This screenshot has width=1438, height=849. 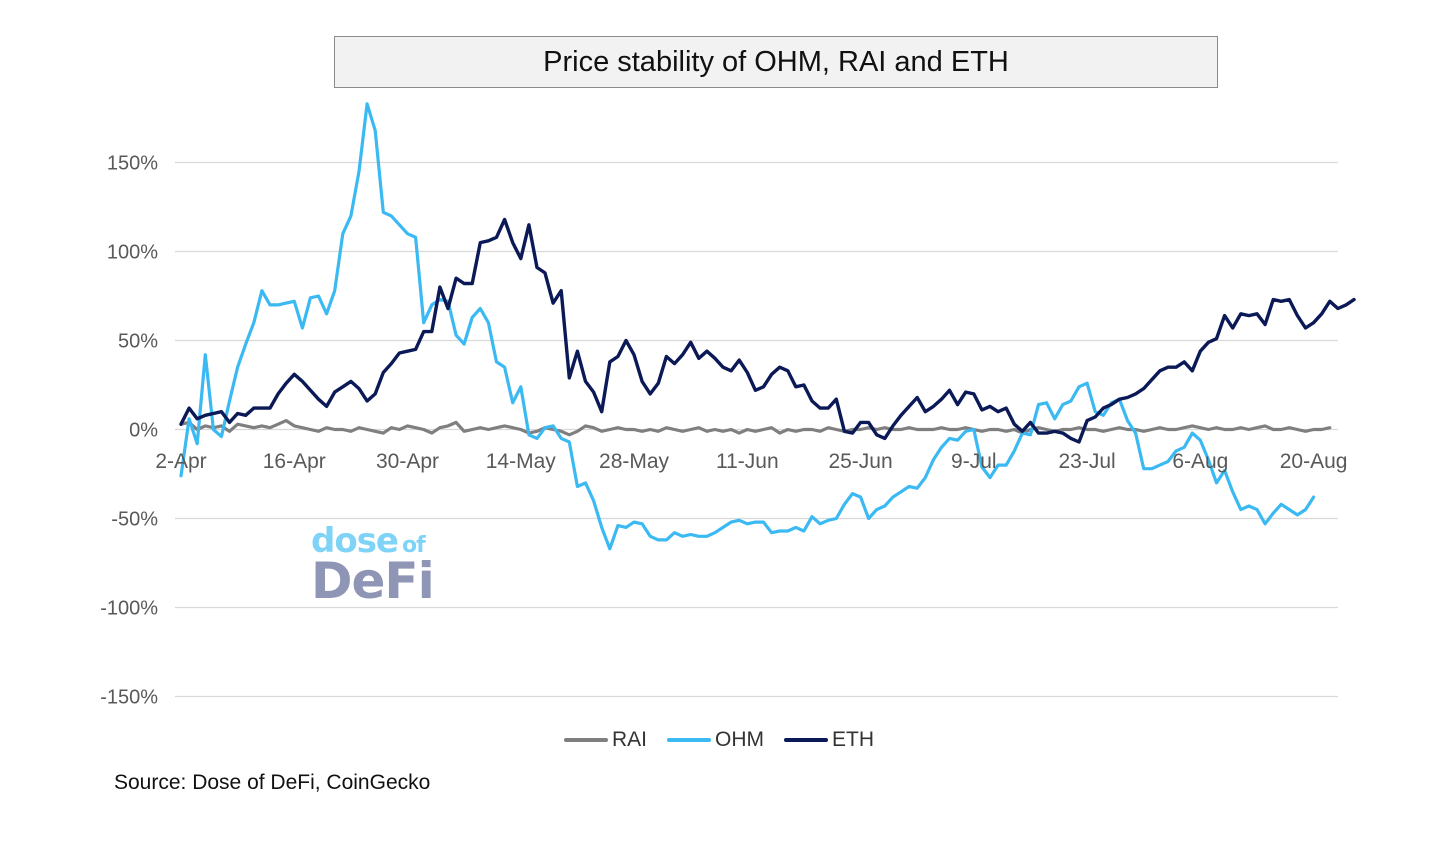 What do you see at coordinates (272, 782) in the screenshot?
I see `source-note: Source: Dose of DeFi, CoinGecko` at bounding box center [272, 782].